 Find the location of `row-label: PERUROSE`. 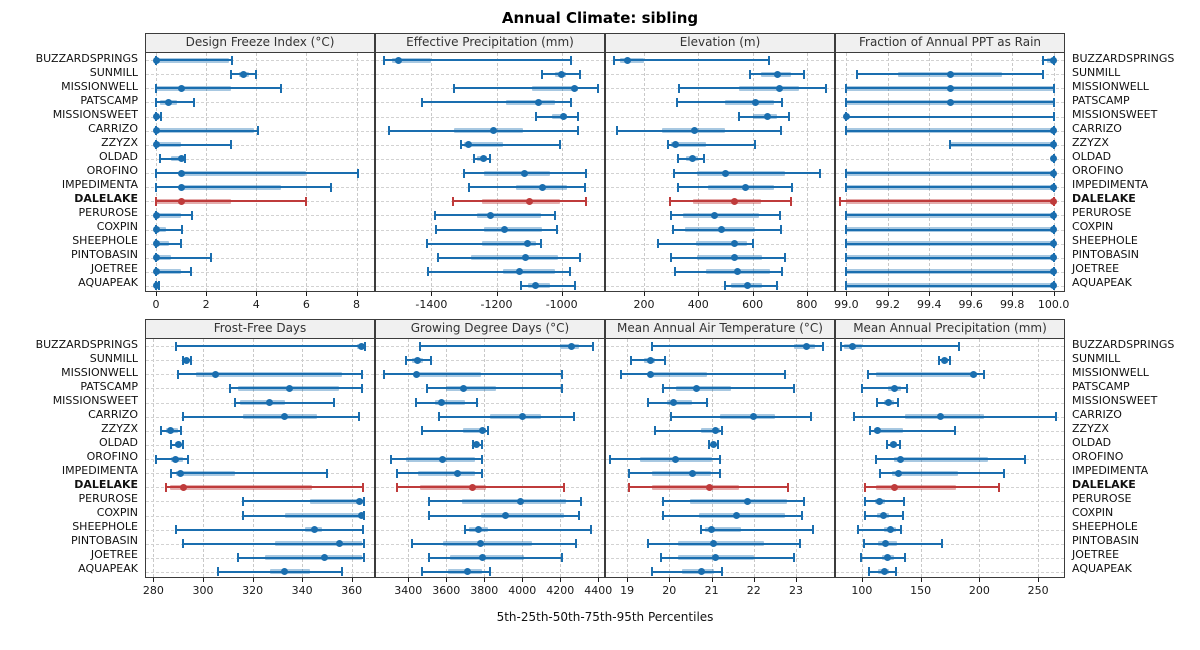

row-label: PERUROSE is located at coordinates (1102, 212).